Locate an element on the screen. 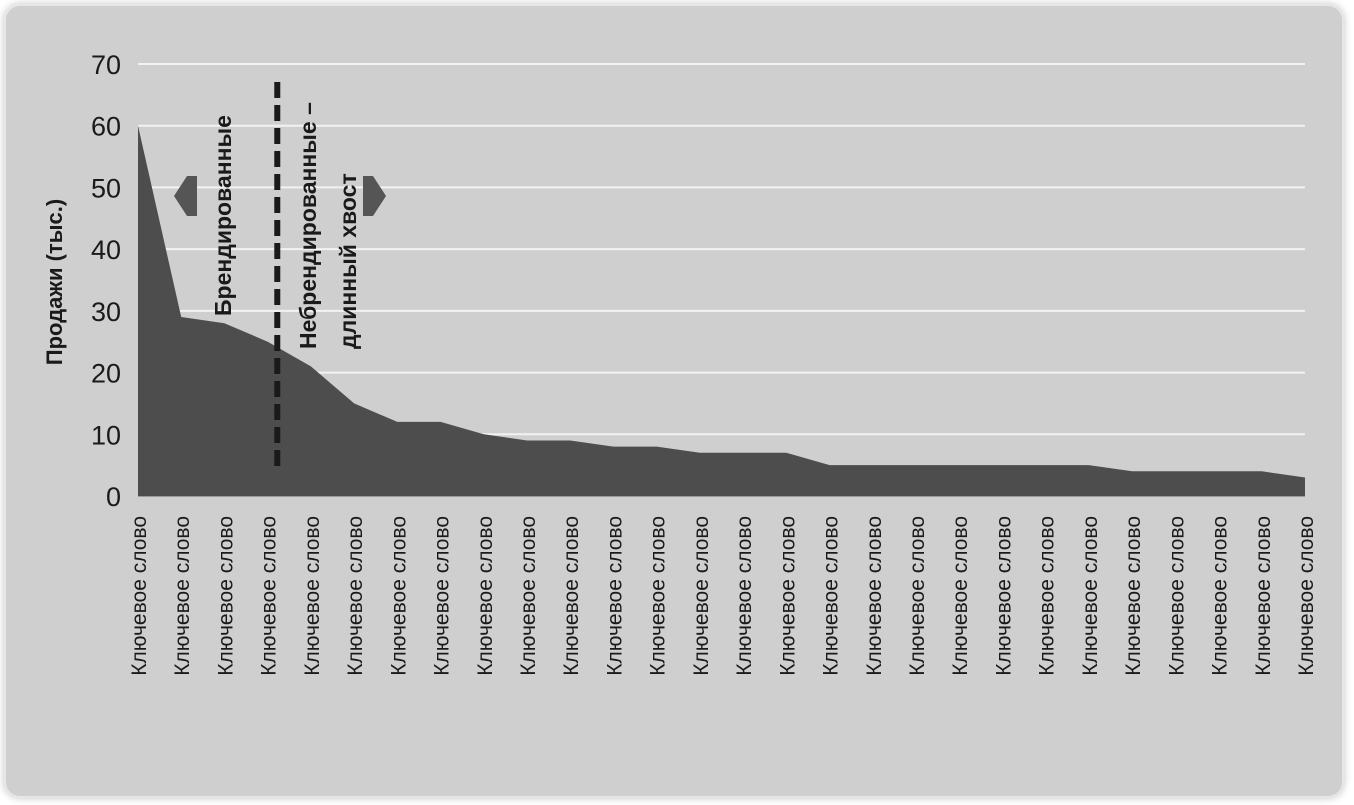 Image resolution: width=1354 pixels, height=805 pixels. y-tick-label: 0 is located at coordinates (113, 497).